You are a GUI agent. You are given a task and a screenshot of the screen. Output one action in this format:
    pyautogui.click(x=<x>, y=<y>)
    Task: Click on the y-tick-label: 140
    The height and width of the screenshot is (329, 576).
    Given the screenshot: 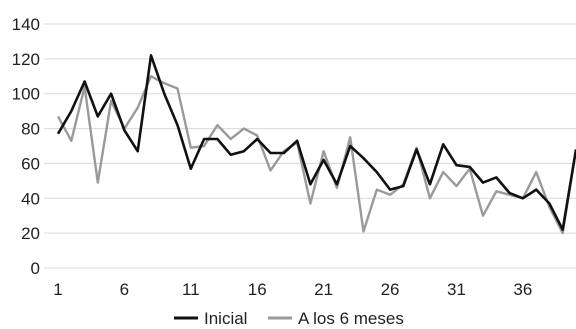 What is the action you would take?
    pyautogui.click(x=26, y=24)
    